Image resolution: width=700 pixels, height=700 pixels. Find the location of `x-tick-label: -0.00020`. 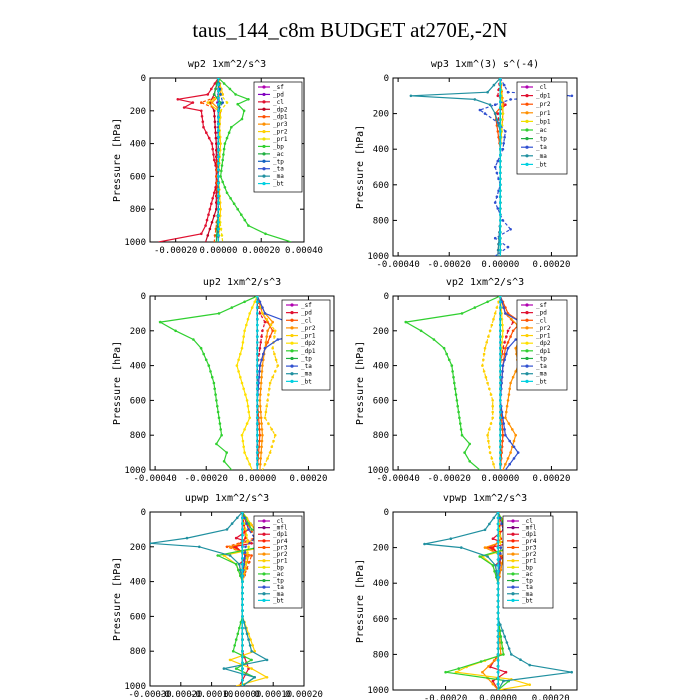

x-tick-label: -0.00020 is located at coordinates (206, 479).